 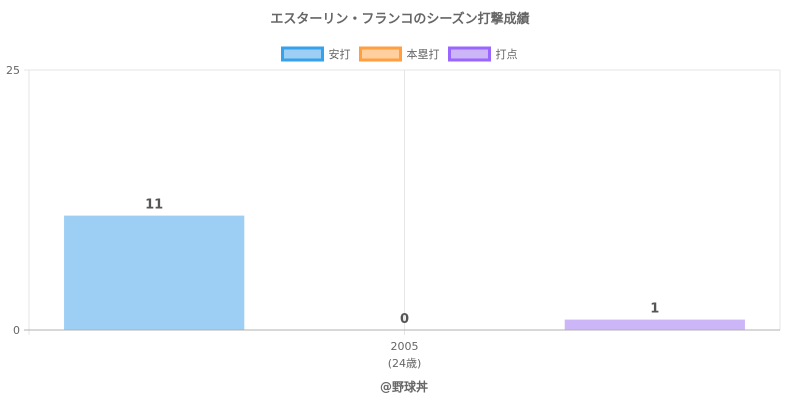 What do you see at coordinates (16, 330) in the screenshot?
I see `y-tick-label: 0` at bounding box center [16, 330].